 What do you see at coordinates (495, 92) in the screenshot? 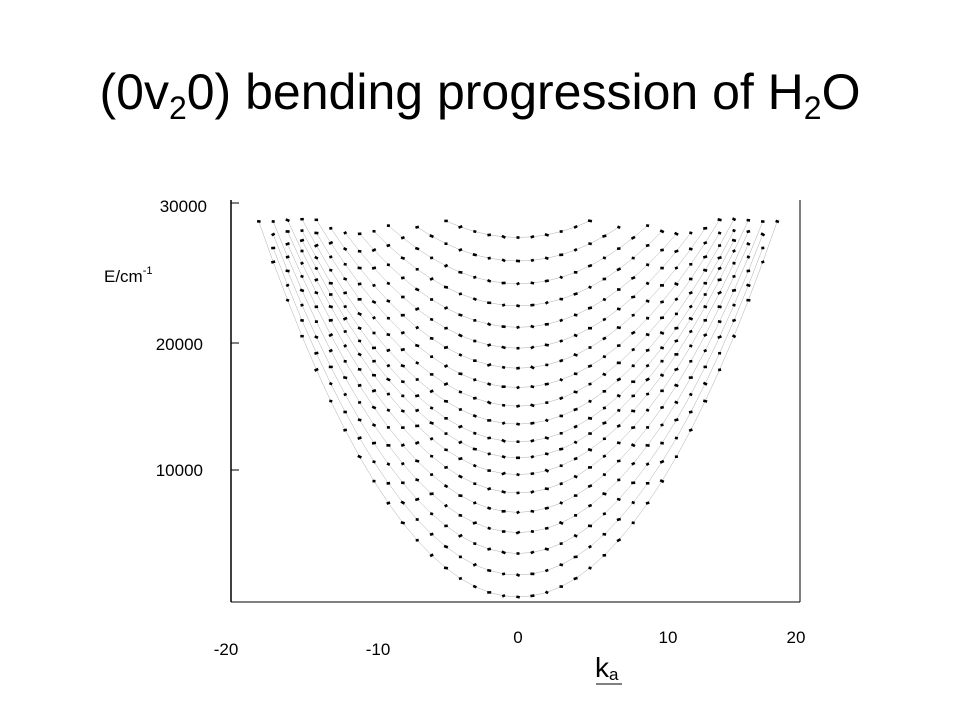
I see `title-text-2: 0) bending progression of H` at bounding box center [495, 92].